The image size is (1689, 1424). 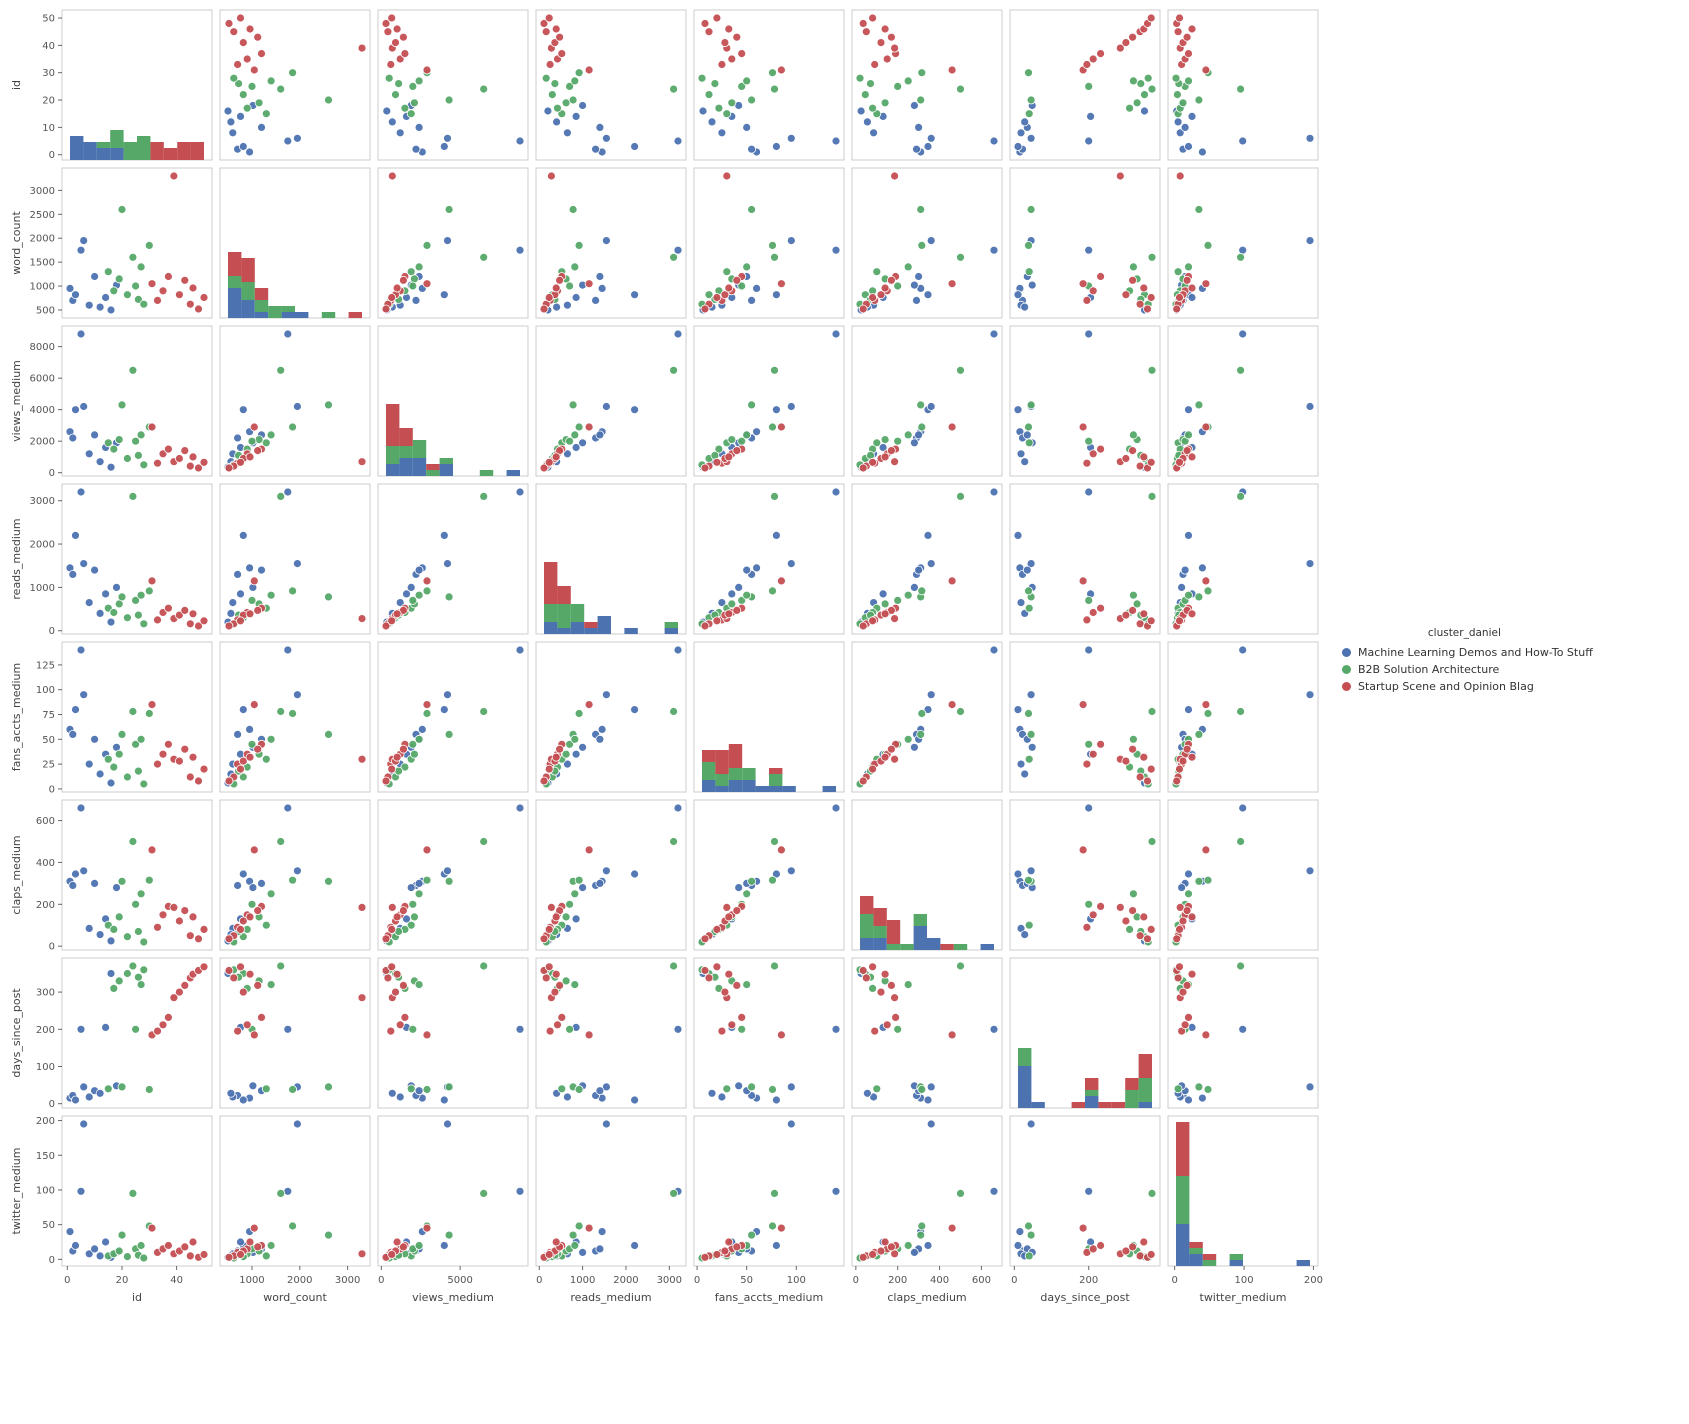 I want to click on cell-twitter_medium-vs-twitter_medium: 0 100 200 twitter_medium, so click(x=1245, y=1209).